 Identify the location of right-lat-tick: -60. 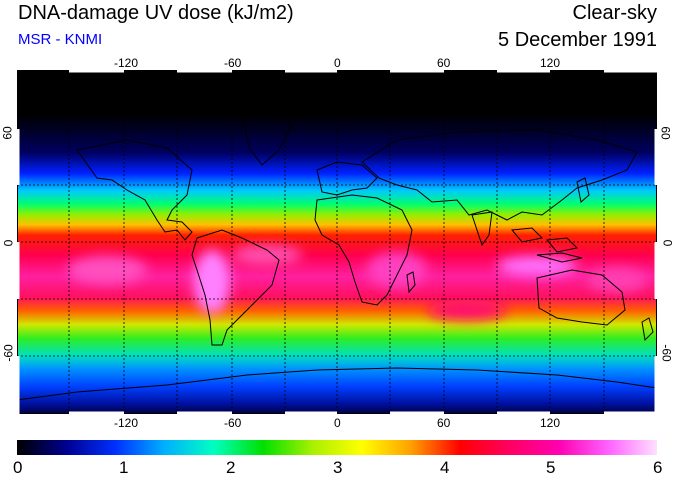
(666, 353).